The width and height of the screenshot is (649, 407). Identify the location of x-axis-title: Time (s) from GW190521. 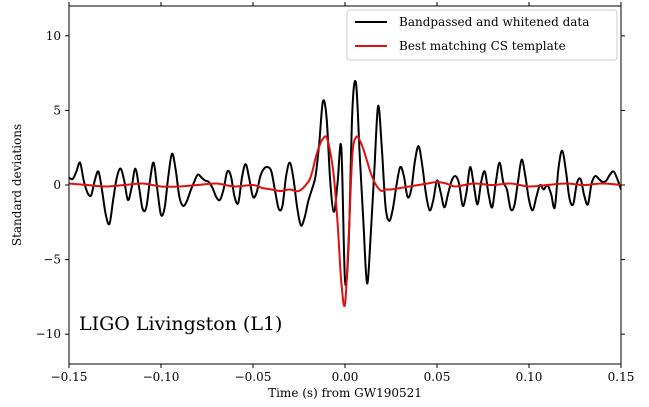
(345, 393).